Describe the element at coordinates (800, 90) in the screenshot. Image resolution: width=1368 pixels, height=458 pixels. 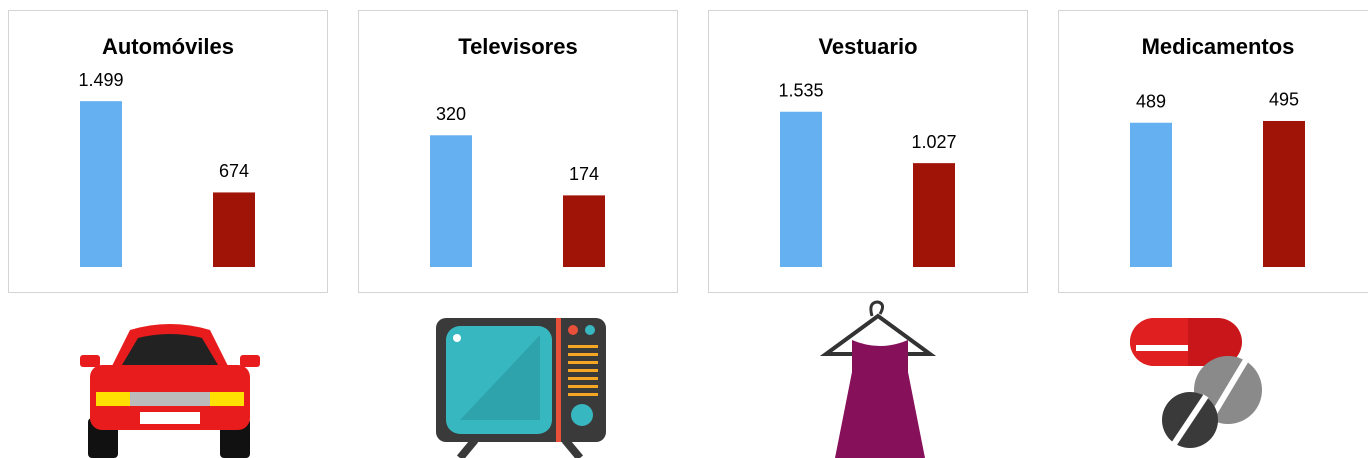
I see `value-label: 1.535` at that location.